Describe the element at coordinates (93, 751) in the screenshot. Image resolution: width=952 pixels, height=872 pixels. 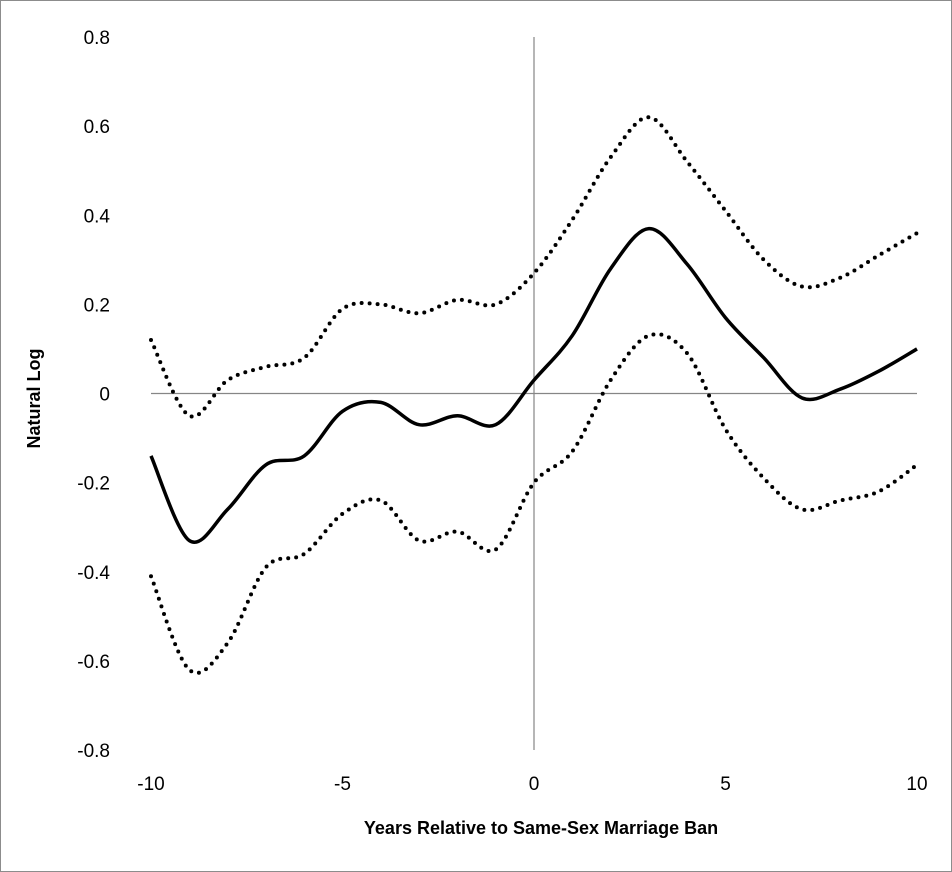
I see `y-tick-label: -0.8` at that location.